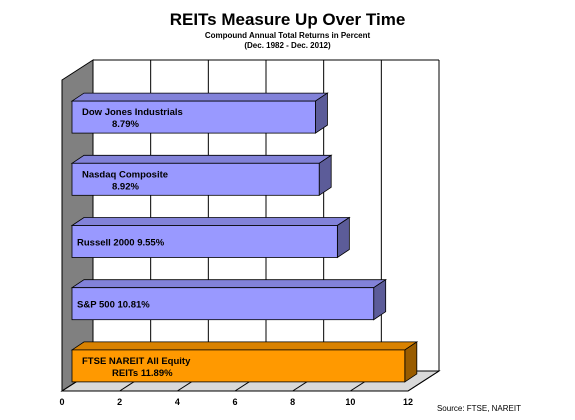  What do you see at coordinates (121, 243) in the screenshot?
I see `bar-label: Russell 2000 9.55%` at bounding box center [121, 243].